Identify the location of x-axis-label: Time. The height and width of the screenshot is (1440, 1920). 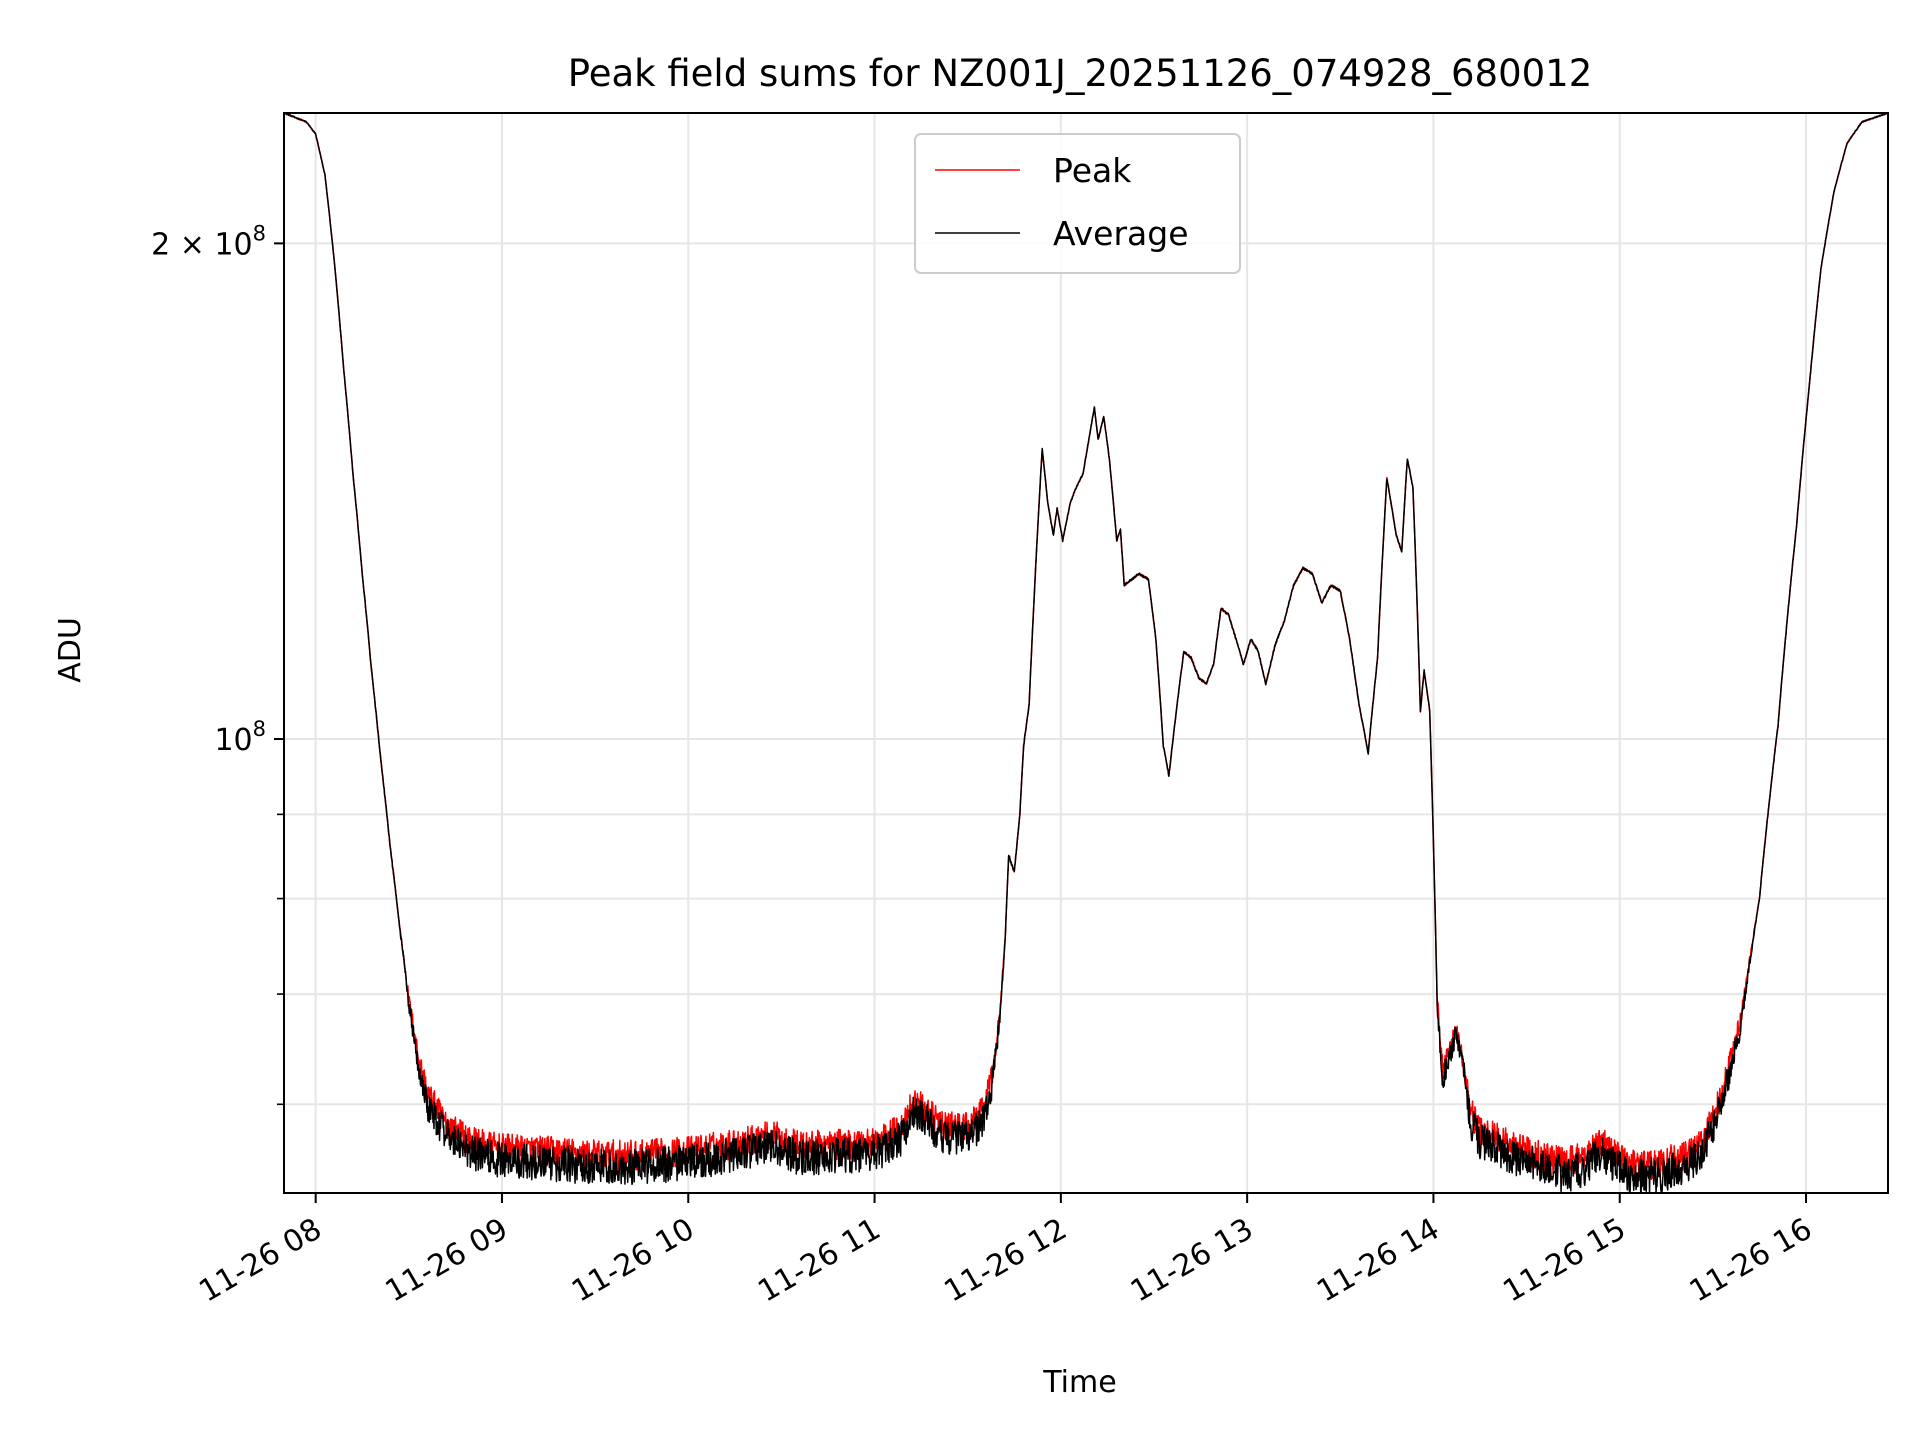
(1079, 1382).